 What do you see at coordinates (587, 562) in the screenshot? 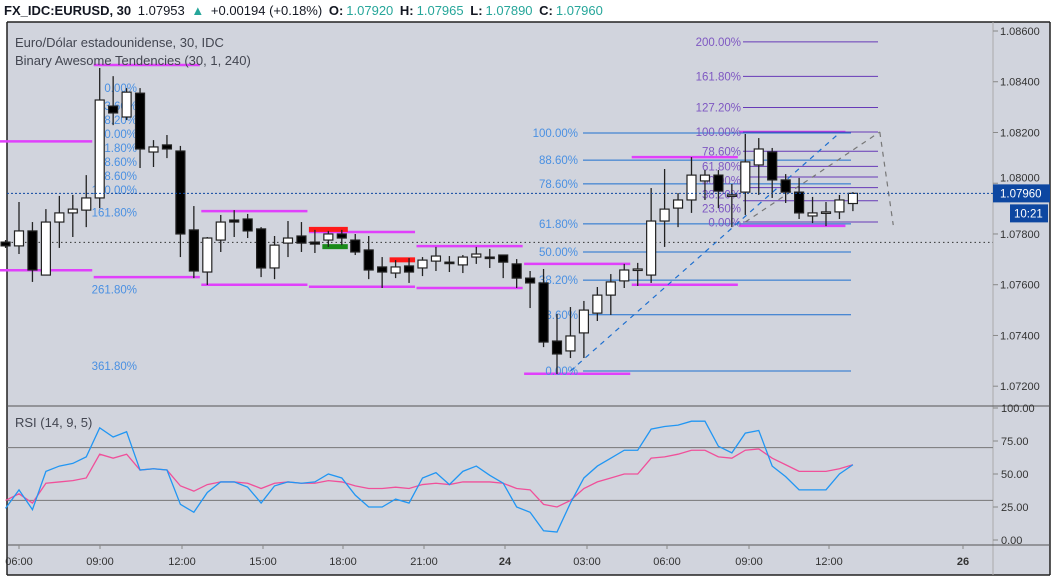
I see `time-axis-label: 03:00` at bounding box center [587, 562].